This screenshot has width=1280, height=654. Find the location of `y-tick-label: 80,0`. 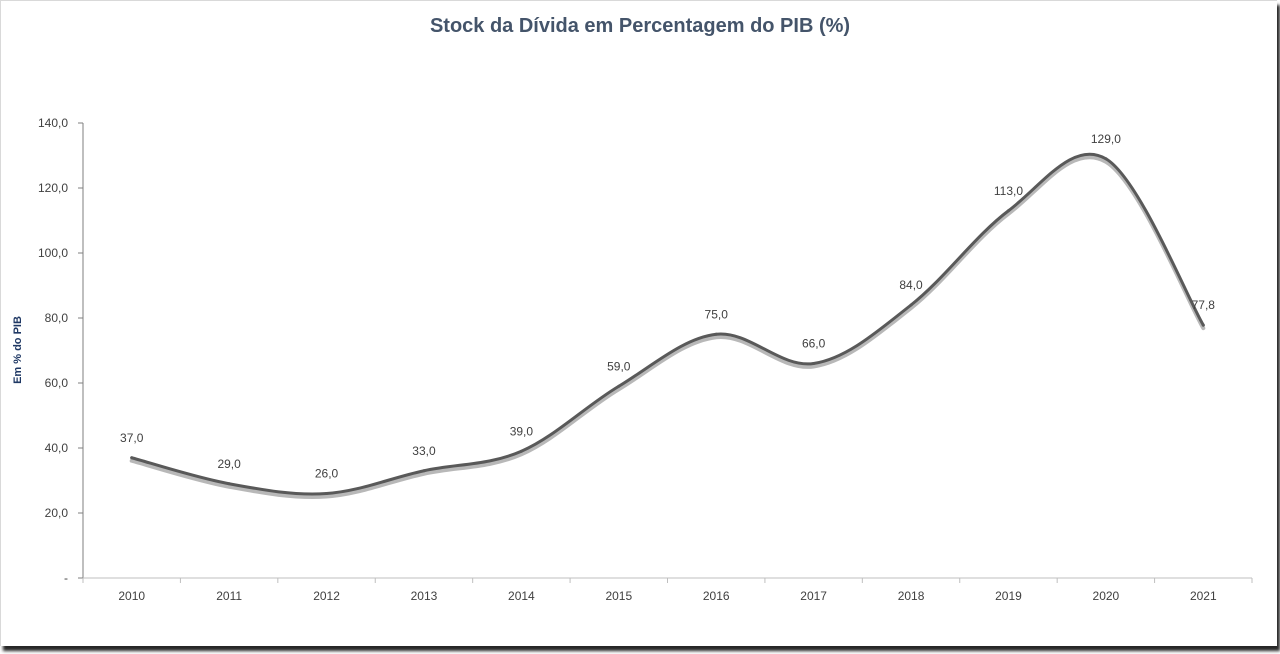

y-tick-label: 80,0 is located at coordinates (57, 318).